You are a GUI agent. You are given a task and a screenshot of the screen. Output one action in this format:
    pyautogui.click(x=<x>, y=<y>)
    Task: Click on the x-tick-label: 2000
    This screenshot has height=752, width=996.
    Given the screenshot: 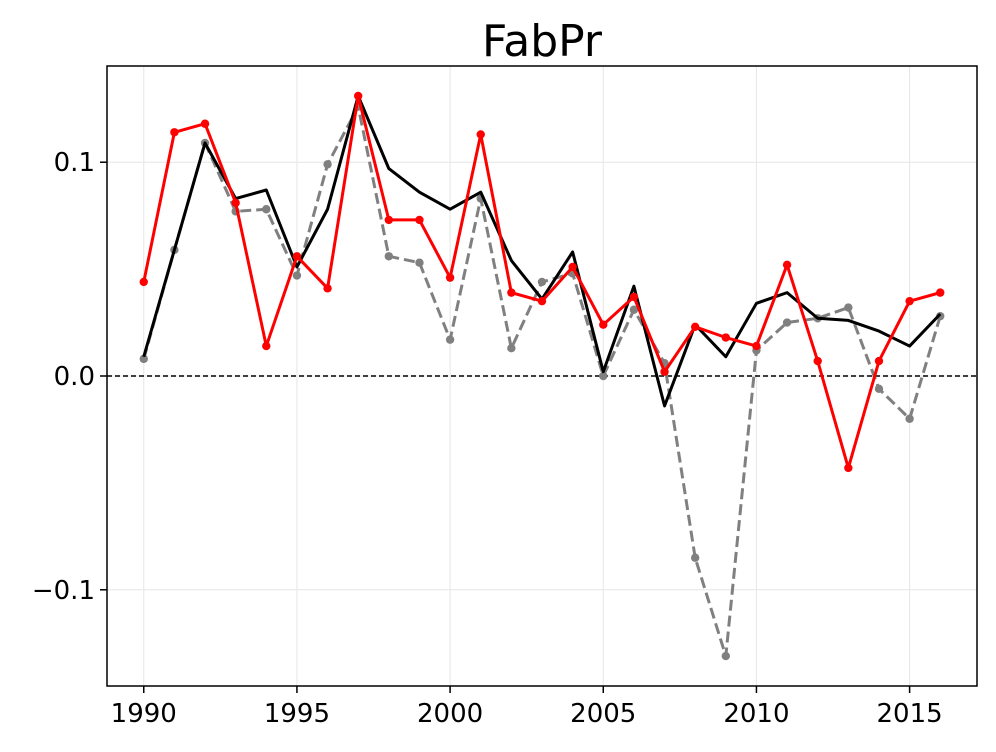 What is the action you would take?
    pyautogui.click(x=450, y=714)
    